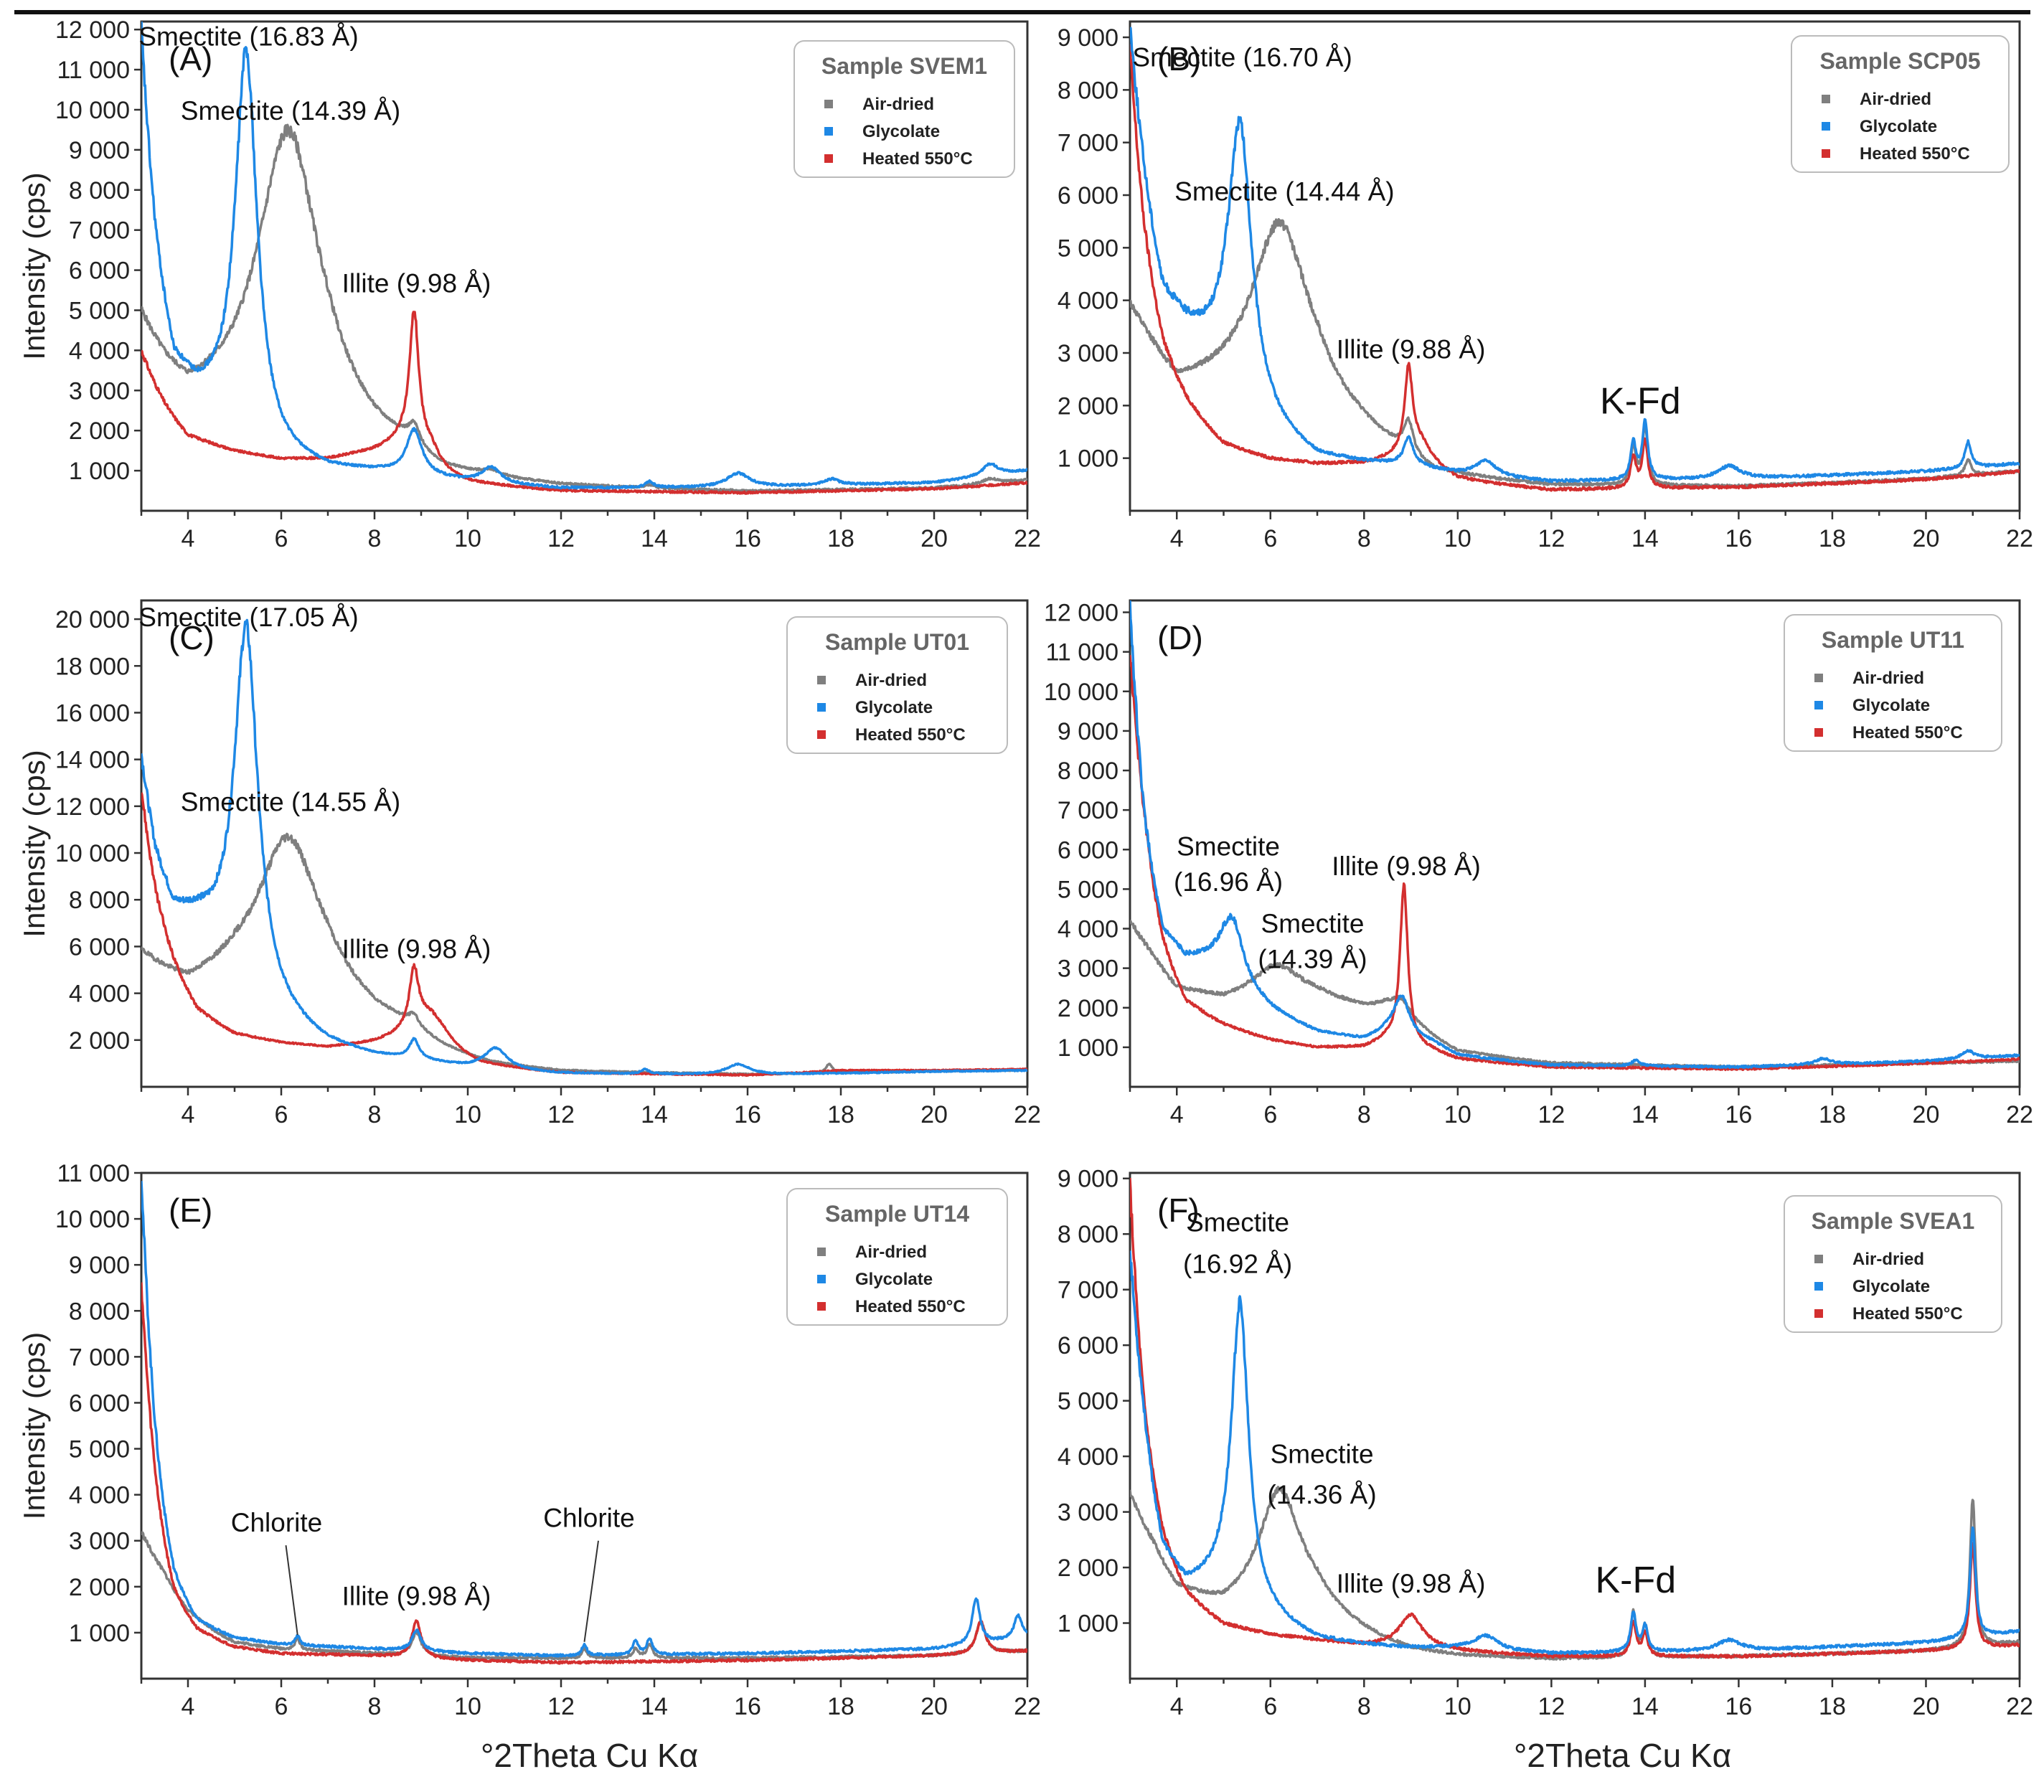 Image resolution: width=2044 pixels, height=1792 pixels. Describe the element at coordinates (1635, 1580) in the screenshot. I see `annotation-k-fd: K-Fd` at that location.